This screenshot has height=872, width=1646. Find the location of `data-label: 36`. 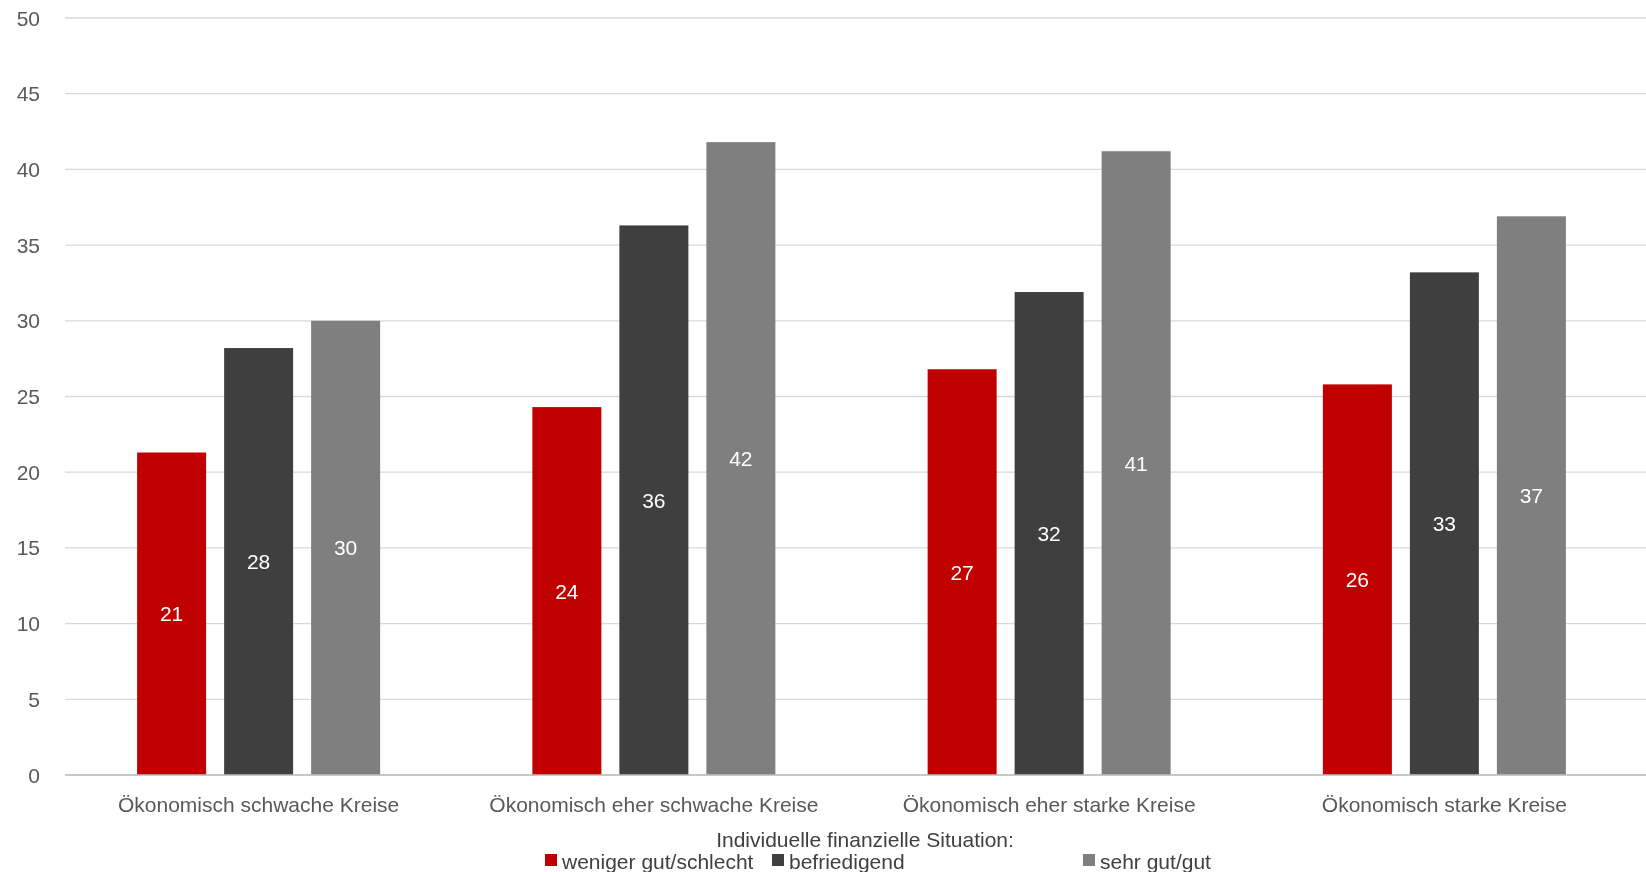

data-label: 36 is located at coordinates (654, 500).